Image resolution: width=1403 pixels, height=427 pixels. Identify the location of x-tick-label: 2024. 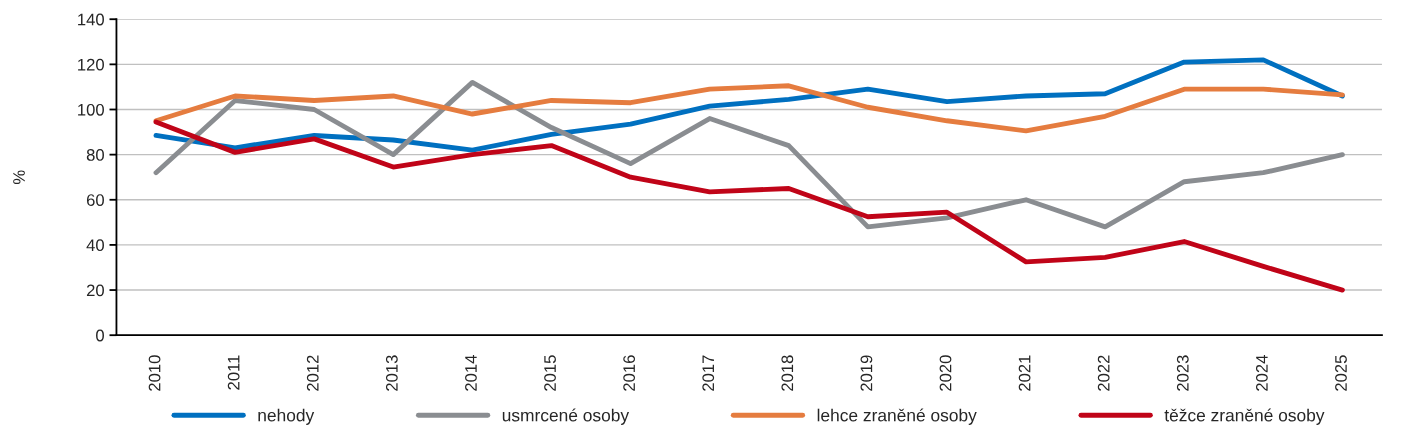
(1261, 373).